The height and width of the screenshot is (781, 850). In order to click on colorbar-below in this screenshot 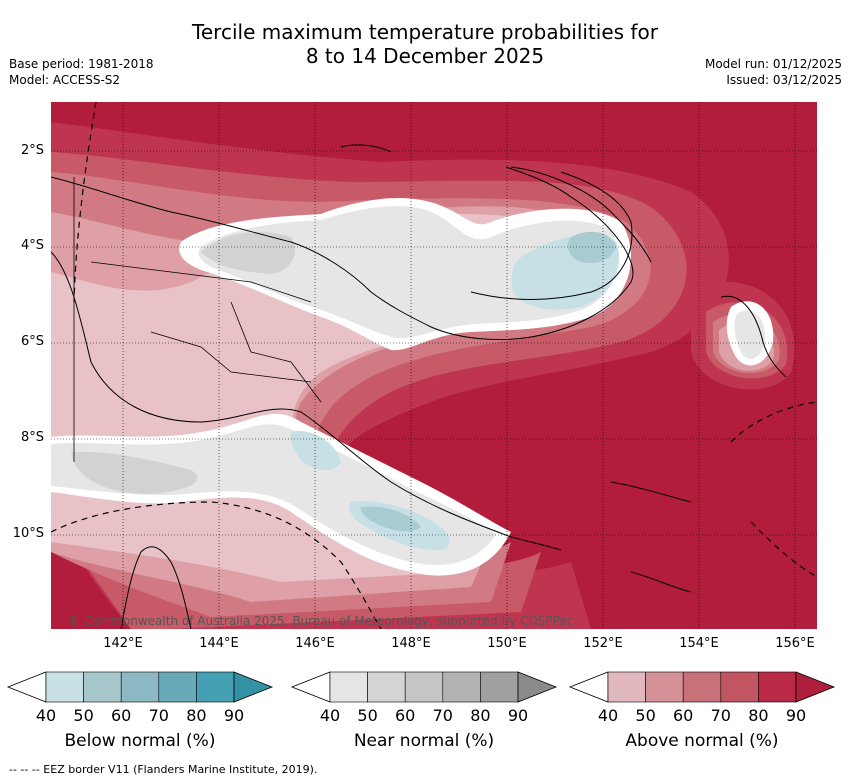, I will do `click(140, 687)`.